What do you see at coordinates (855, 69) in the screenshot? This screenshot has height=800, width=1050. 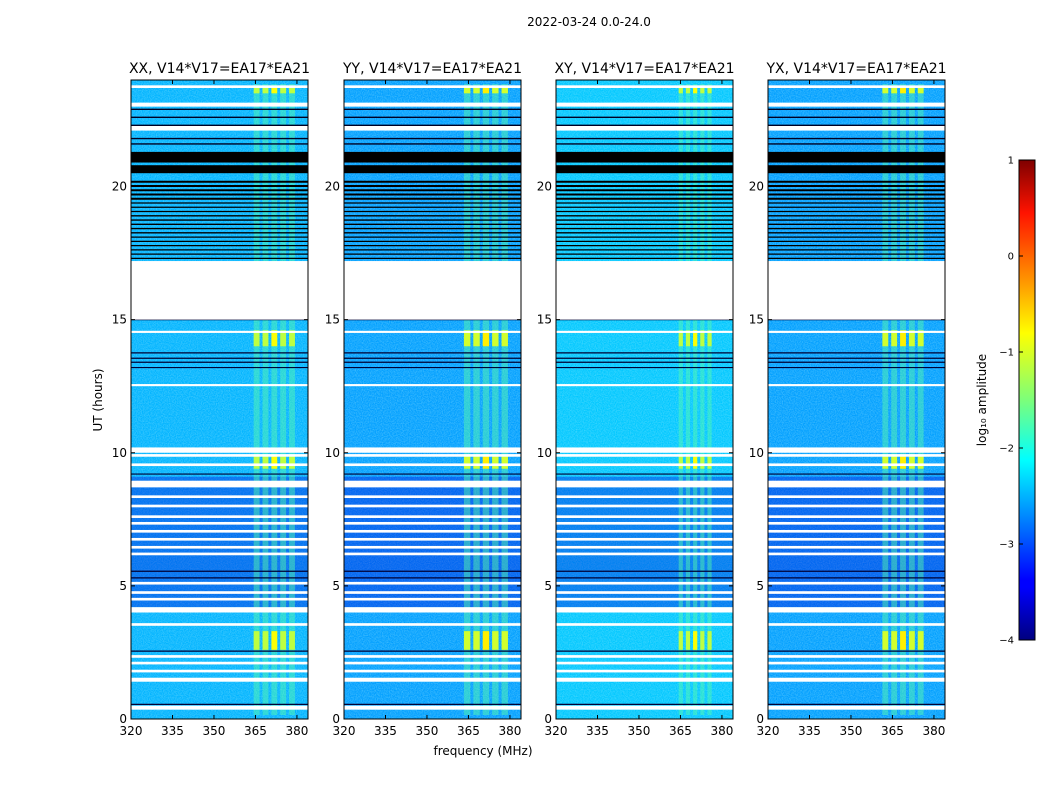 I see `panel-title: YX, V14*V17=EA17*EA21` at bounding box center [855, 69].